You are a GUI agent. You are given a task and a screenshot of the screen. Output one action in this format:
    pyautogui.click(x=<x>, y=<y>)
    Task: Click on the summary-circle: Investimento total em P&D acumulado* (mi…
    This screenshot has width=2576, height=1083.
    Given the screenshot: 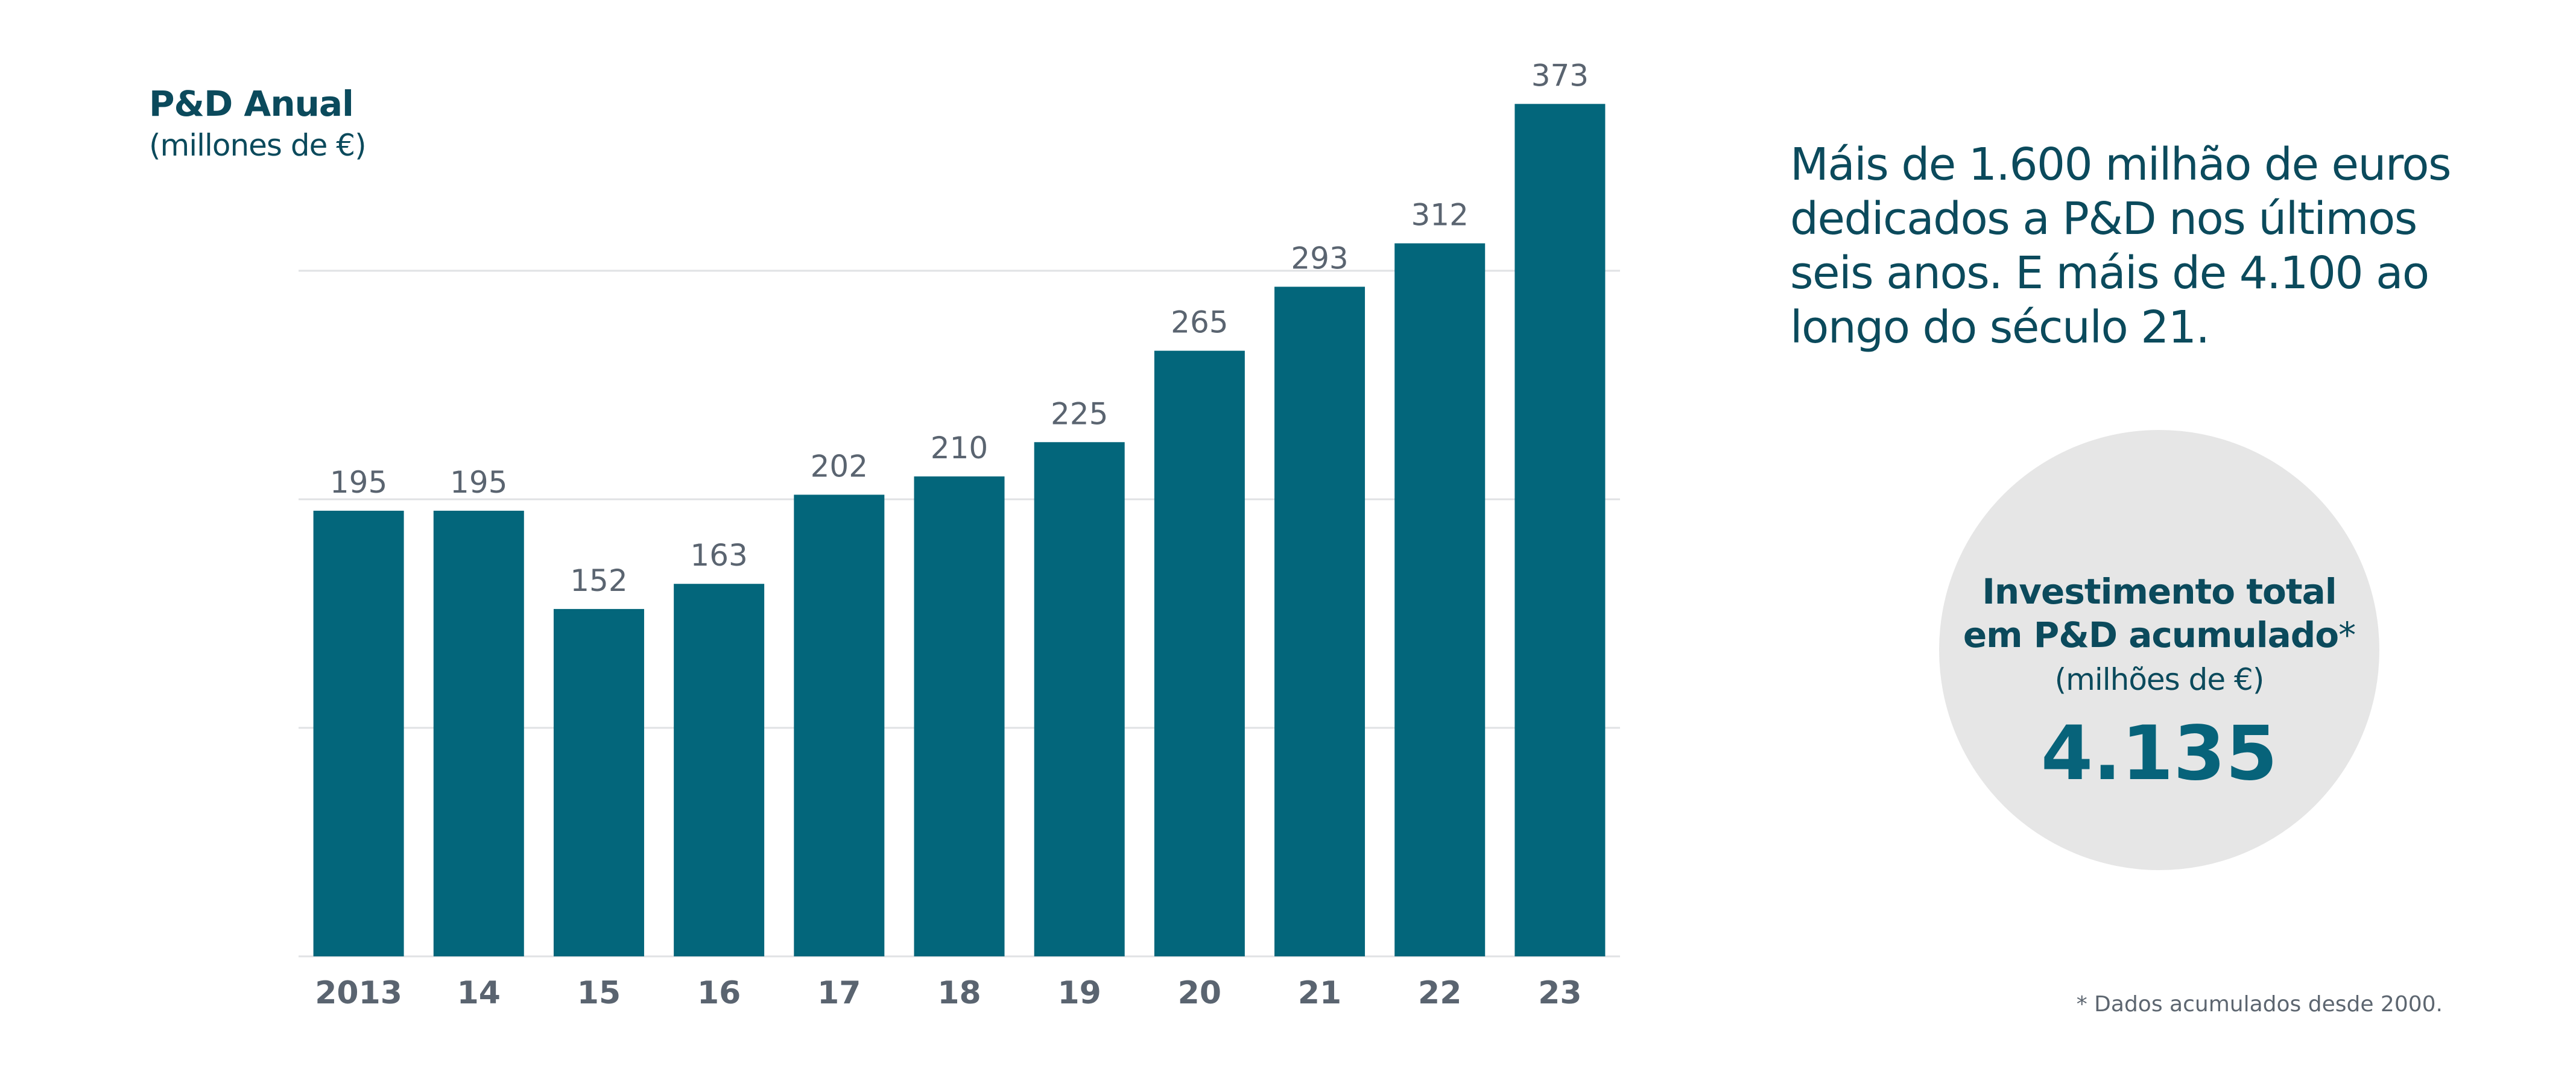 What is the action you would take?
    pyautogui.click(x=2159, y=650)
    